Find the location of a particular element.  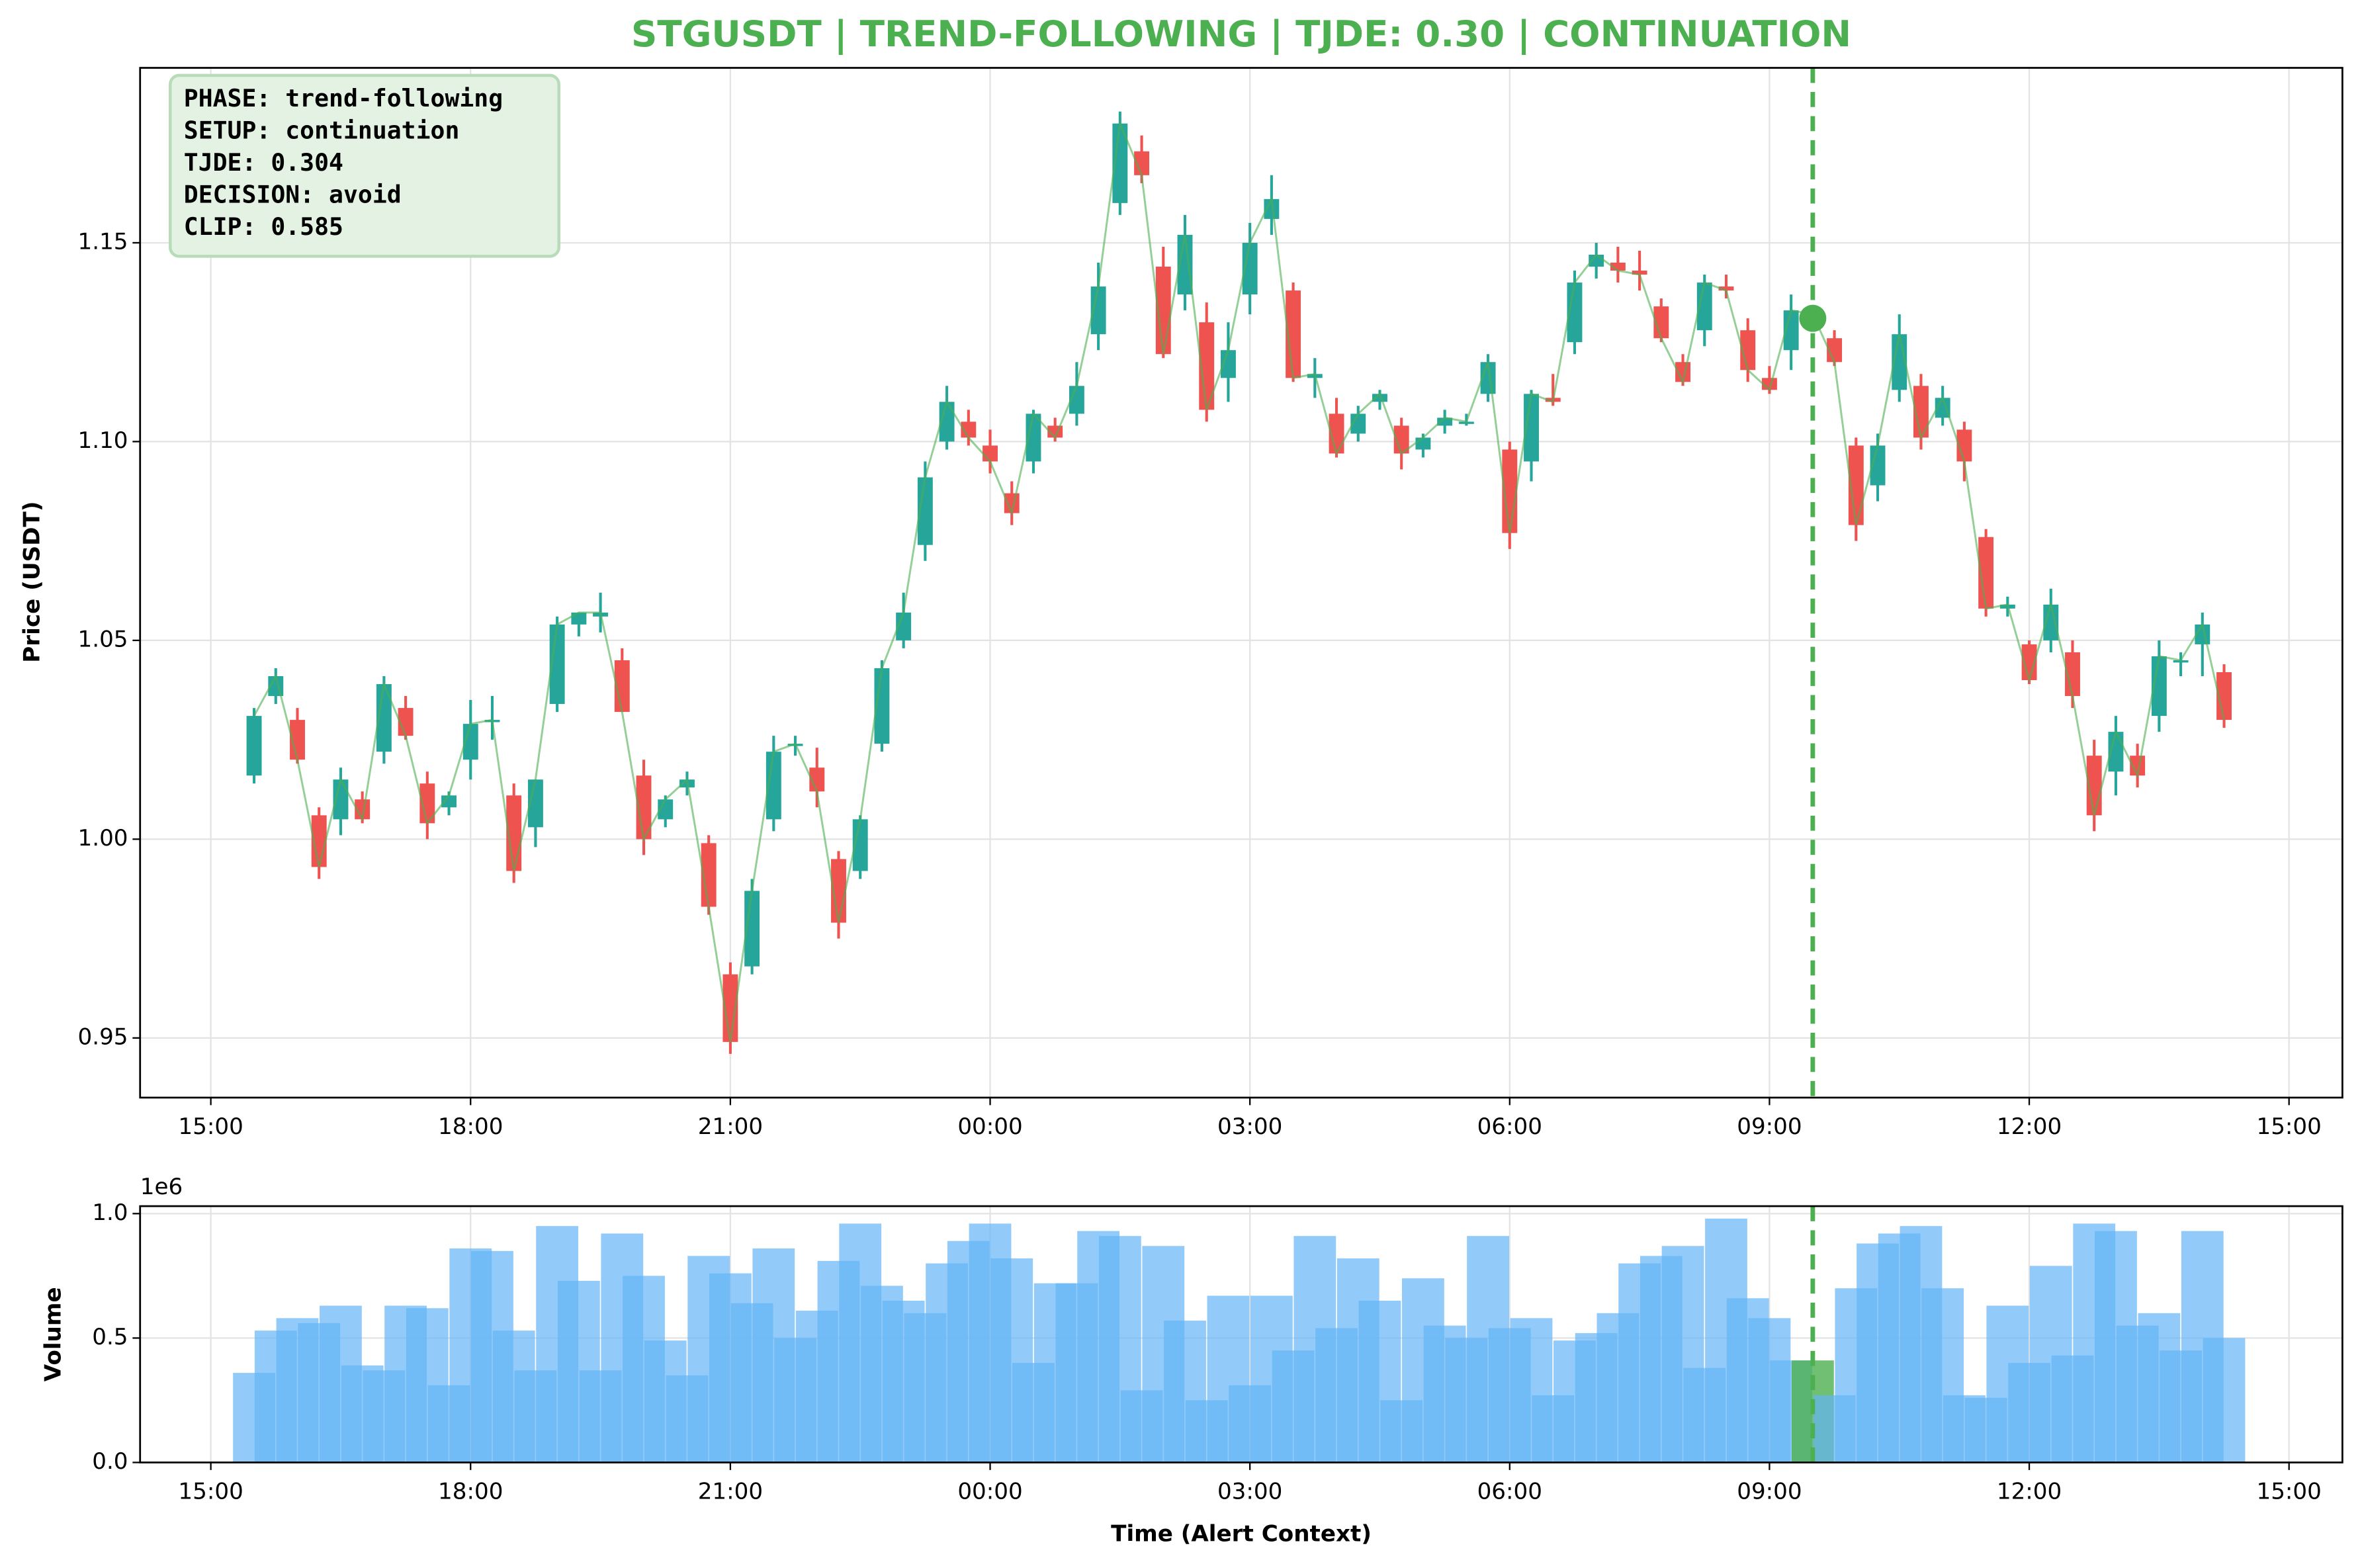

alert-marker is located at coordinates (1813, 318).